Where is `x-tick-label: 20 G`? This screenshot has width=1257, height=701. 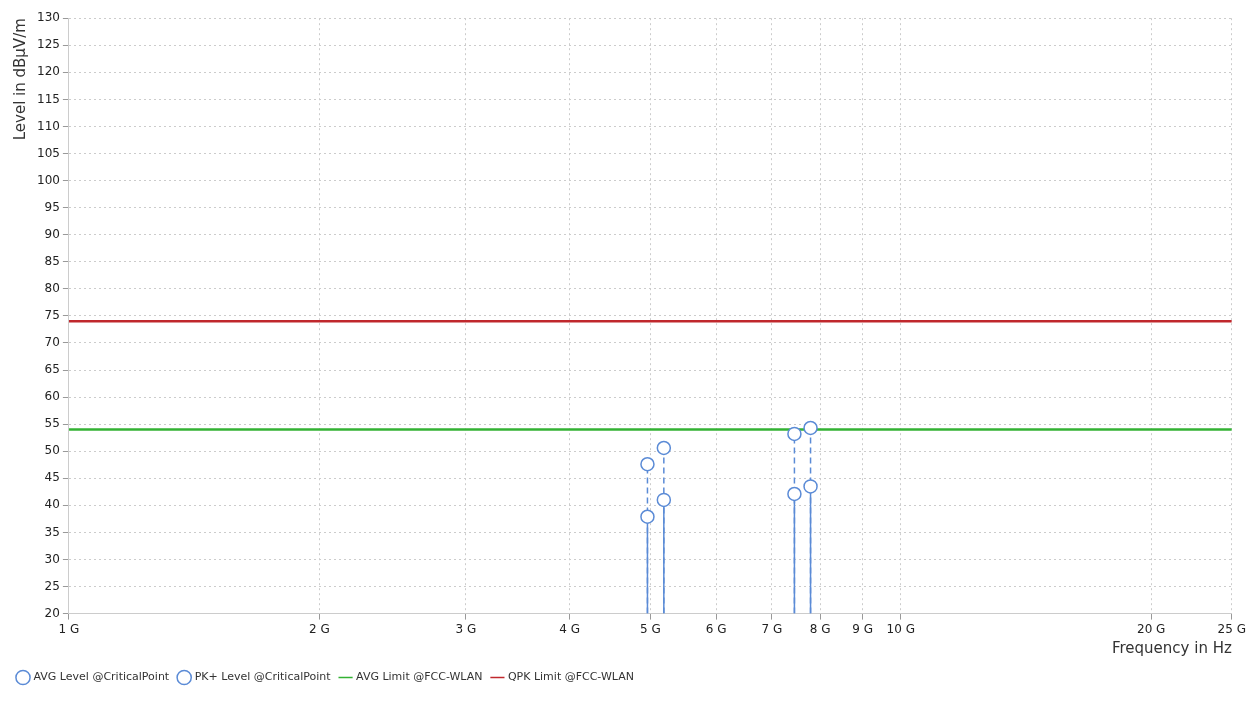 x-tick-label: 20 G is located at coordinates (1151, 628).